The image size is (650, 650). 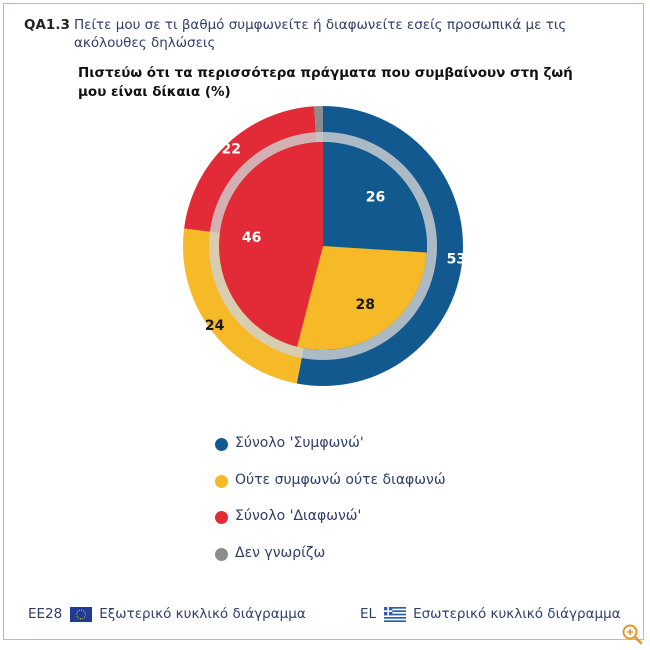 I want to click on footer-left-code: EE28, so click(x=45, y=614).